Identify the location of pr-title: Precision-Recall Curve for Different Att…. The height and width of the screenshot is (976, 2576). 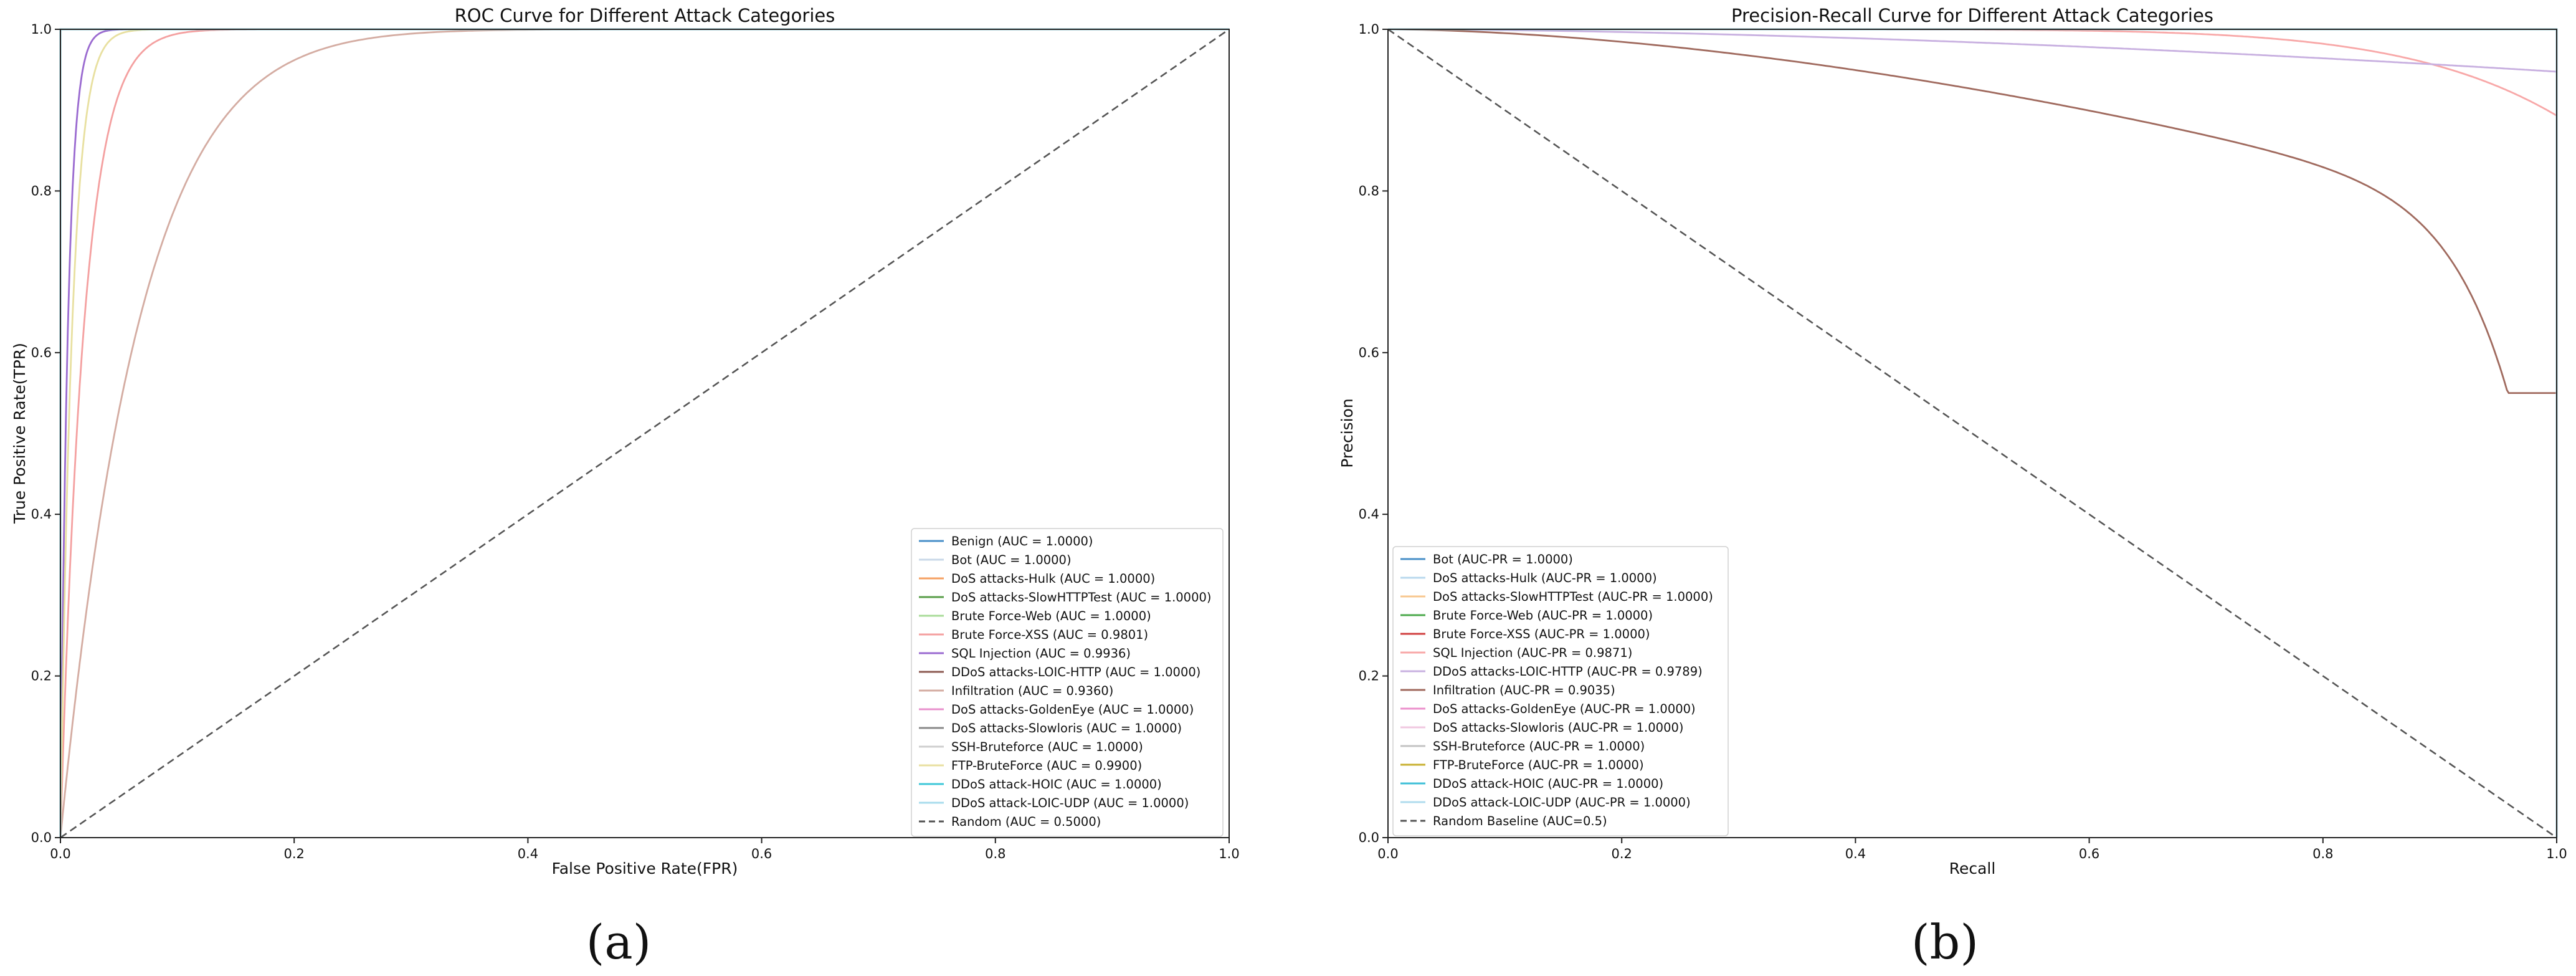
(1972, 15).